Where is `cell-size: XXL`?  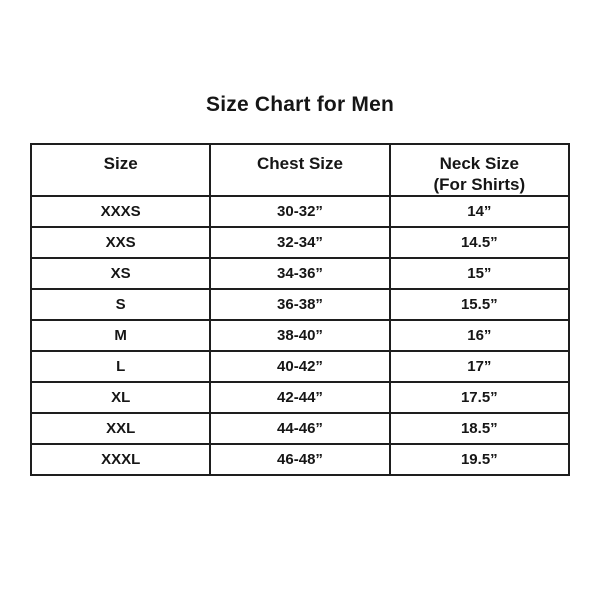
cell-size: XXL is located at coordinates (120, 428).